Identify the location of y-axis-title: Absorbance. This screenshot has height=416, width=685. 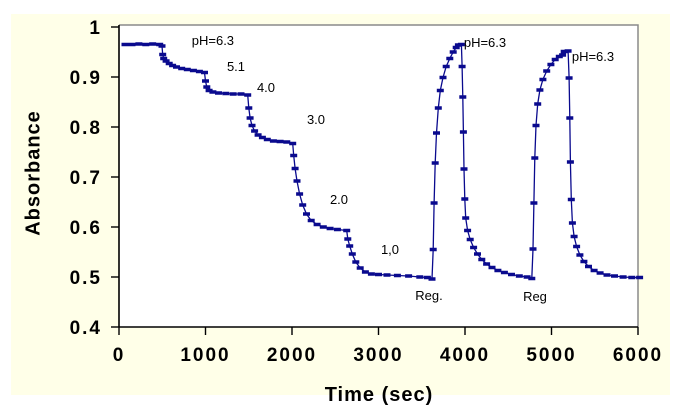
(33, 173).